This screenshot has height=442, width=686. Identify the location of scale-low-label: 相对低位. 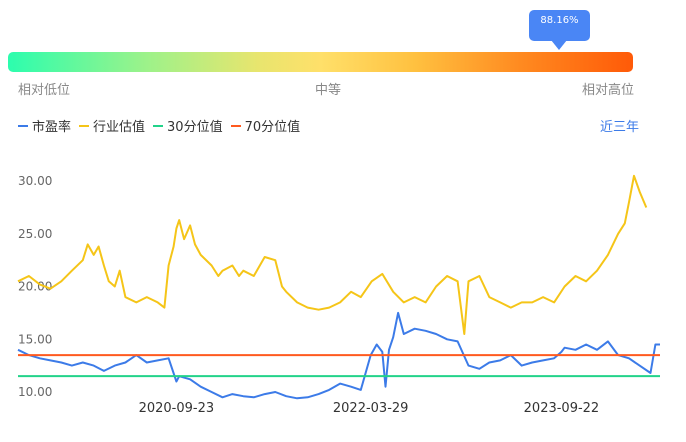
(44, 90).